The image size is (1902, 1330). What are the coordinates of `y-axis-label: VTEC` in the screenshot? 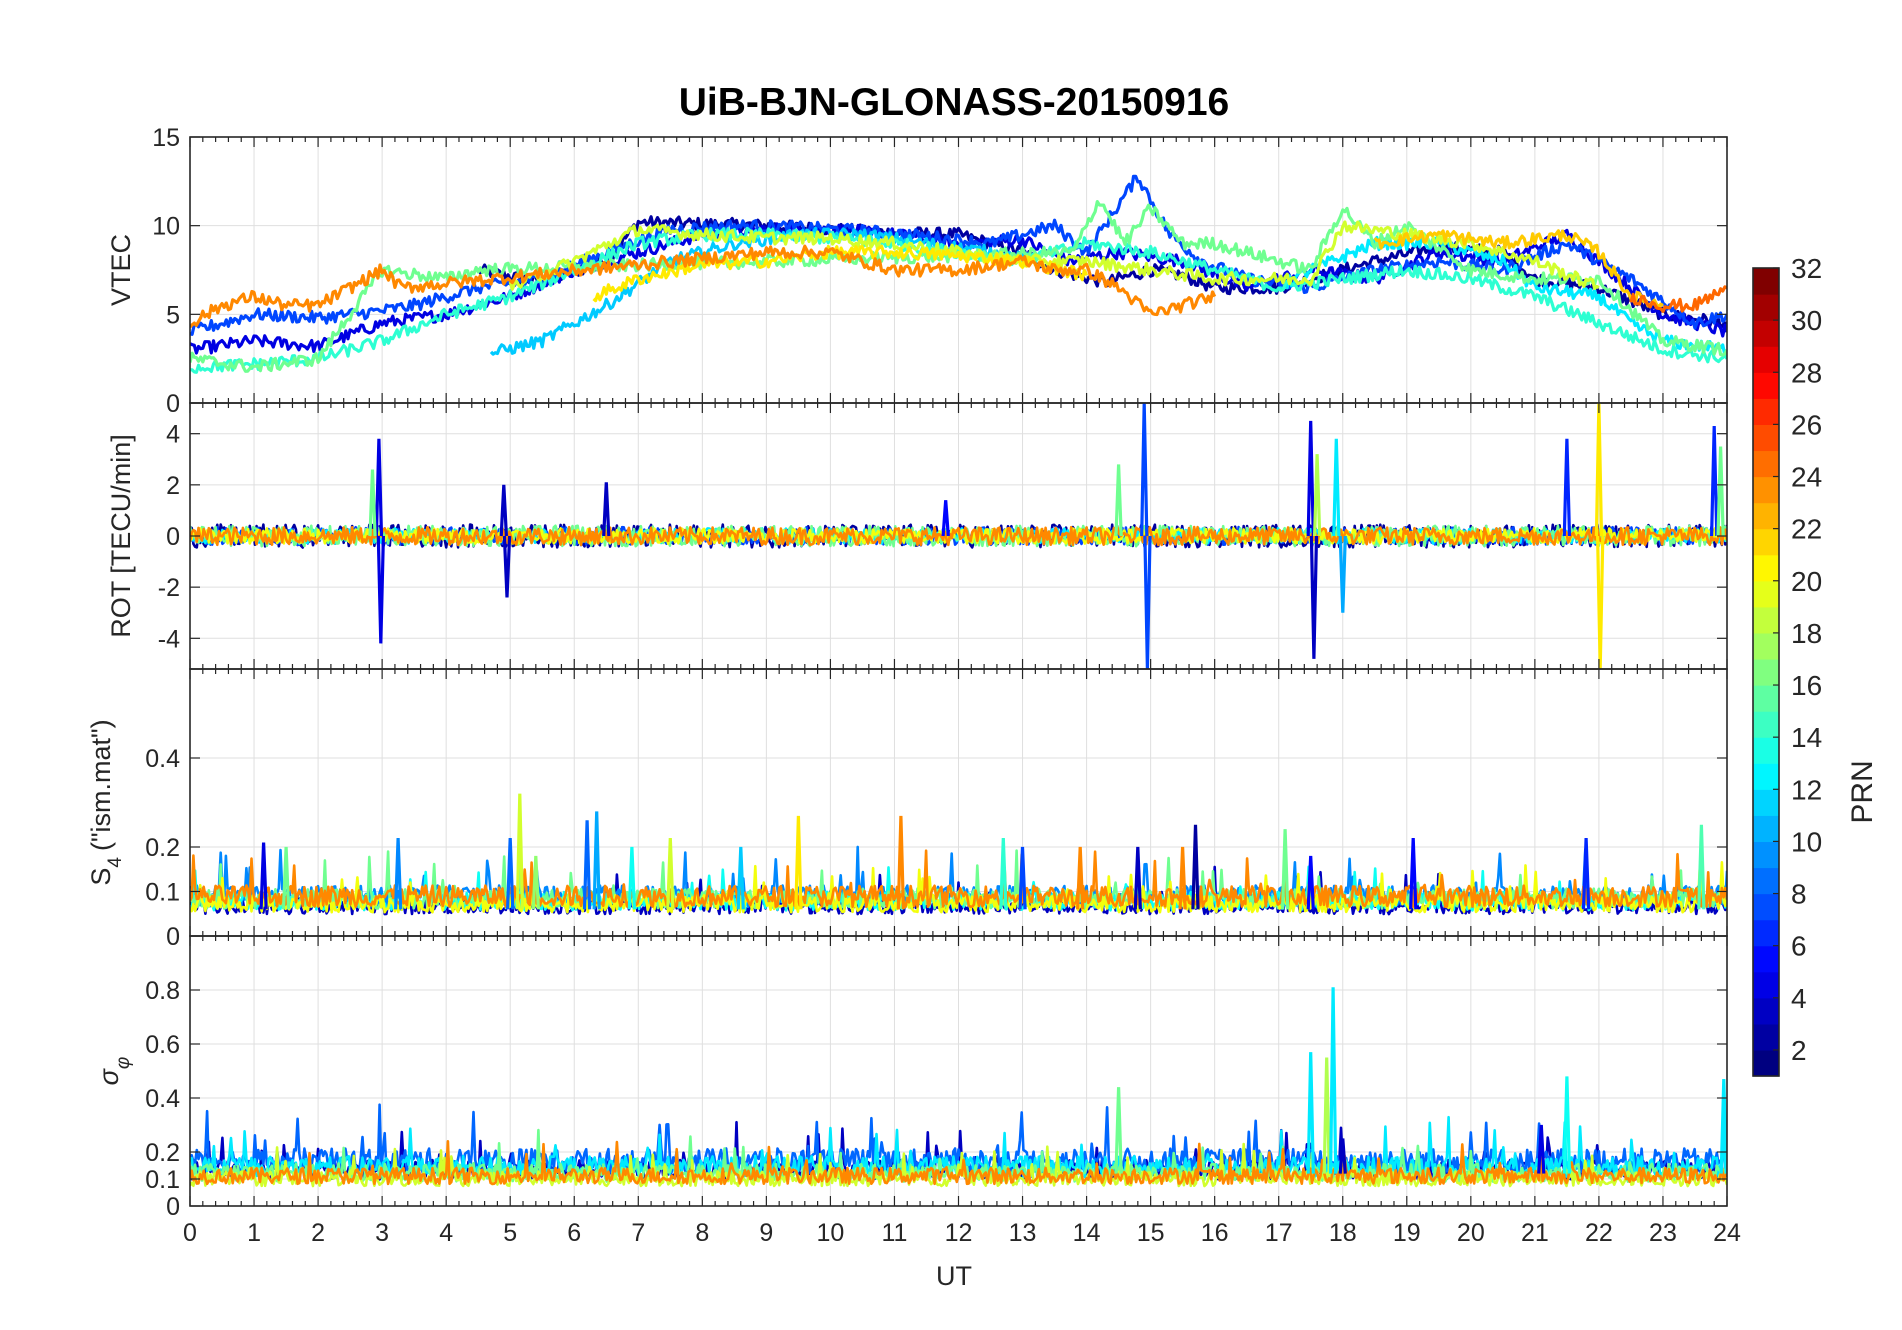 It's located at (121, 270).